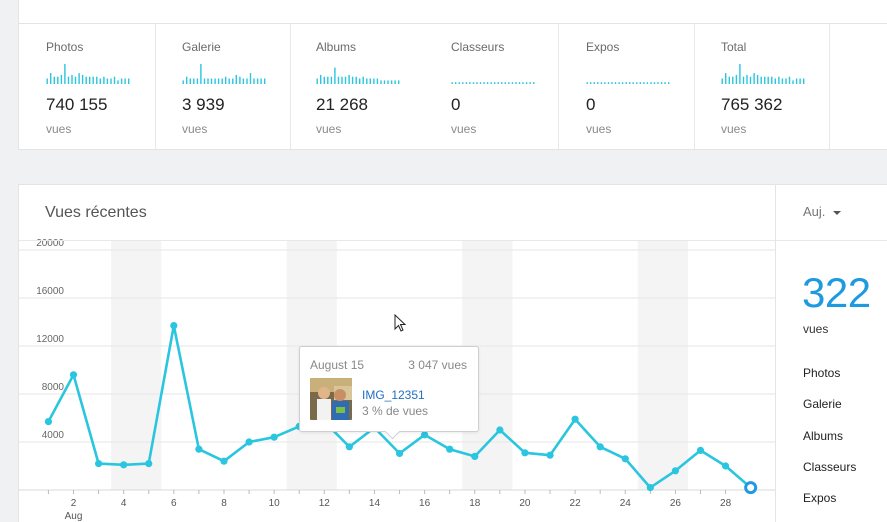 Image resolution: width=887 pixels, height=522 pixels. What do you see at coordinates (822, 211) in the screenshot?
I see `period-dropdown: Auj.` at bounding box center [822, 211].